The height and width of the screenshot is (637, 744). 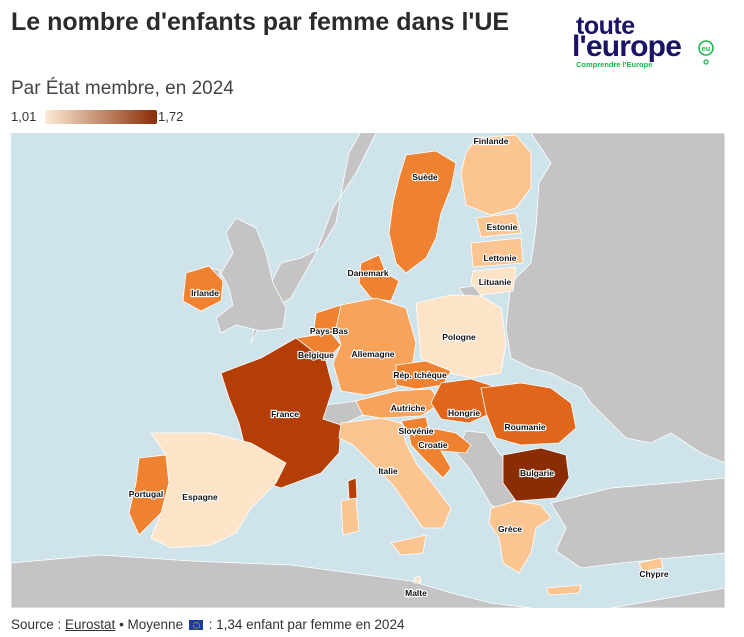 I want to click on label-suede: Suède, so click(x=425, y=177).